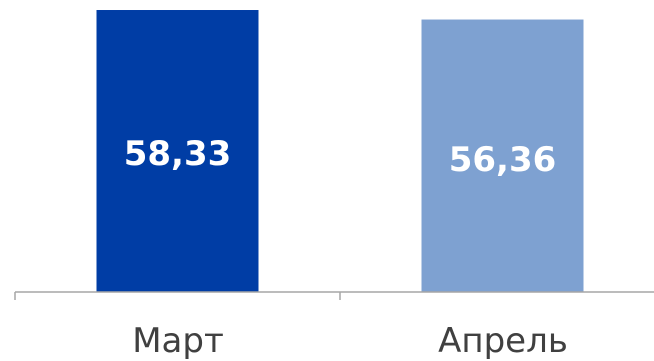  Describe the element at coordinates (178, 154) in the screenshot. I see `bar-value-label-mart: 58,33` at that location.